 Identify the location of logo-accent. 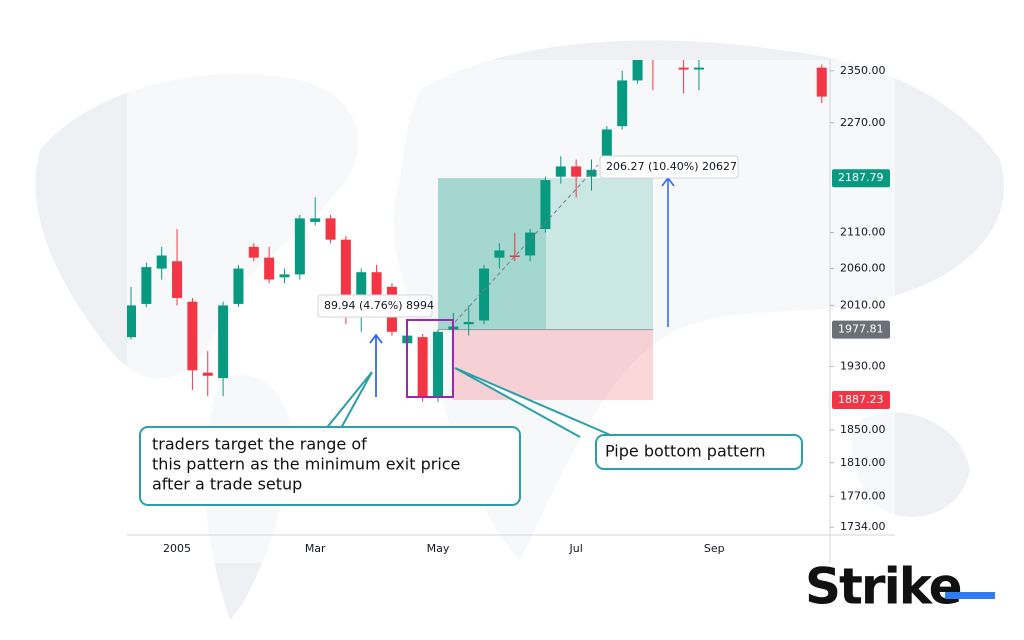
(970, 595).